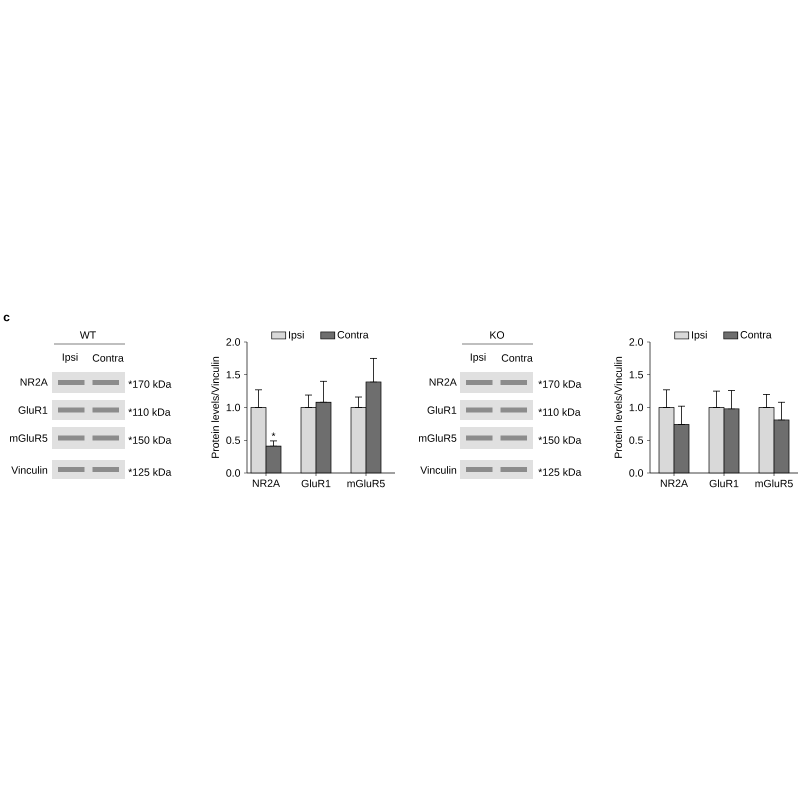 This screenshot has width=800, height=800. I want to click on text: c, so click(7, 318).